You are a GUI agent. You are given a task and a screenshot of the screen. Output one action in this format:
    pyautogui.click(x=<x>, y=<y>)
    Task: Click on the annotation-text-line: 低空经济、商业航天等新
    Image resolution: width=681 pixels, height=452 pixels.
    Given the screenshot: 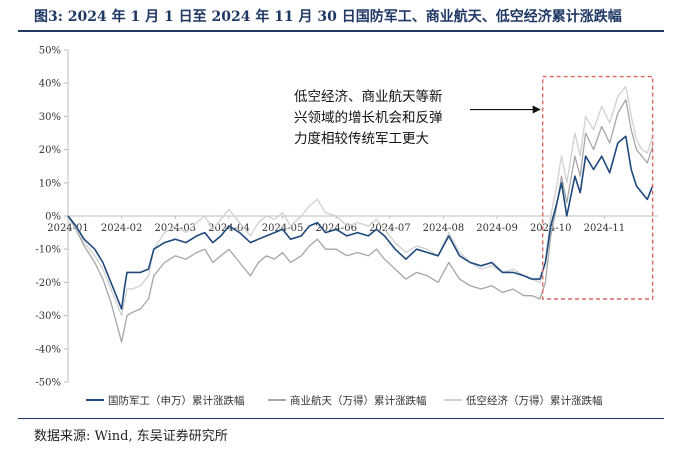 What is the action you would take?
    pyautogui.click(x=368, y=96)
    